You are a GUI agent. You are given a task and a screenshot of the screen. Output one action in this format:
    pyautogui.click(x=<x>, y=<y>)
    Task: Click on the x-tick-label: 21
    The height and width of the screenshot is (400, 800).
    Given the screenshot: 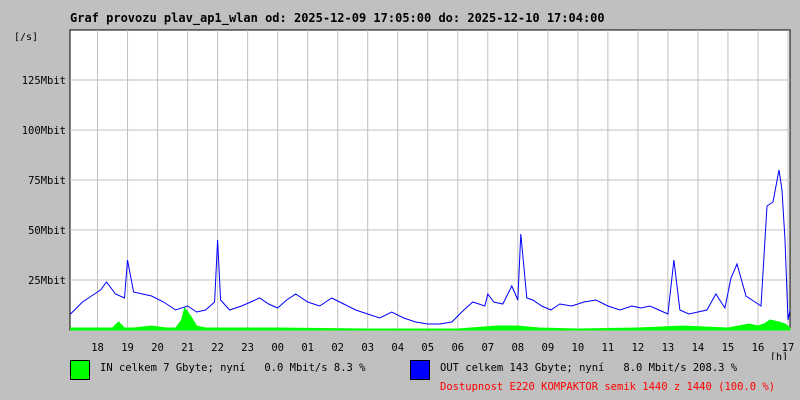 What is the action you would take?
    pyautogui.click(x=187, y=348)
    